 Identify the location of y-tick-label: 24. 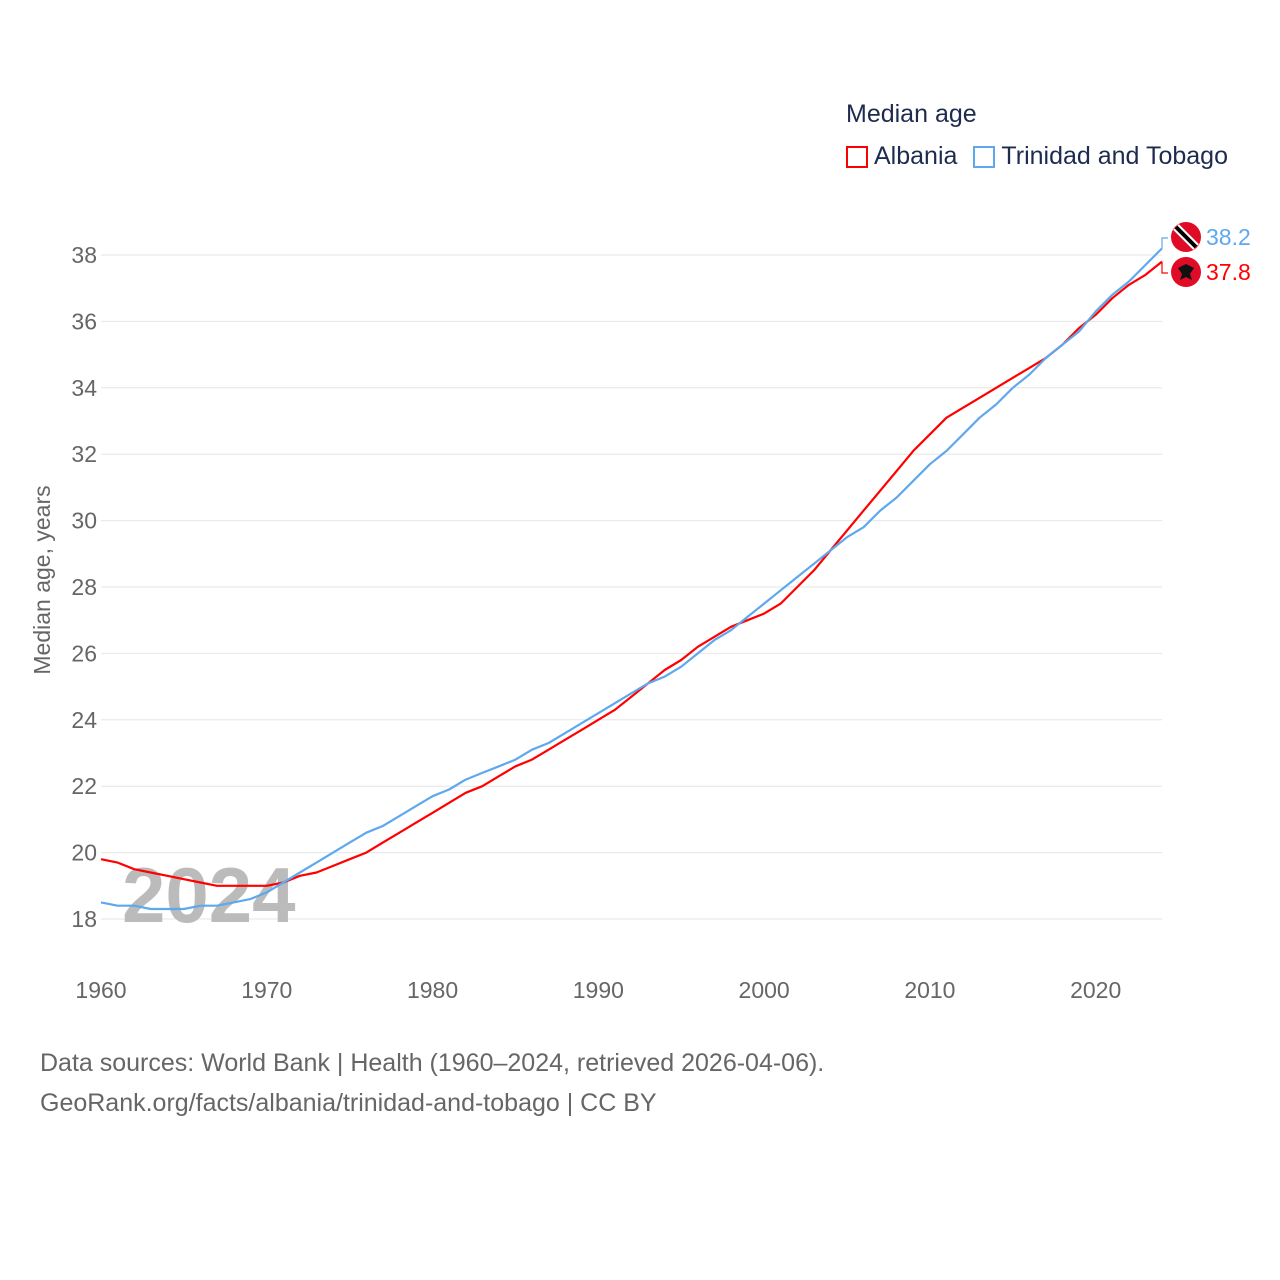
(84, 720).